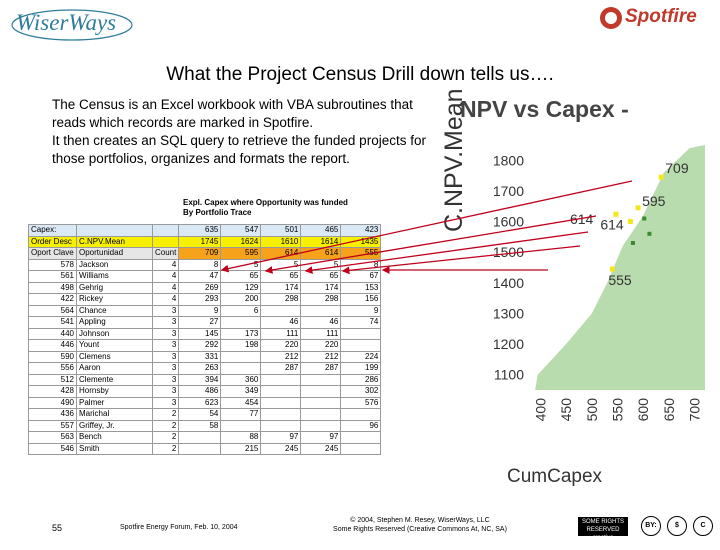 The image size is (720, 550). Describe the element at coordinates (114, 322) in the screenshot. I see `table-cell: Appling` at that location.